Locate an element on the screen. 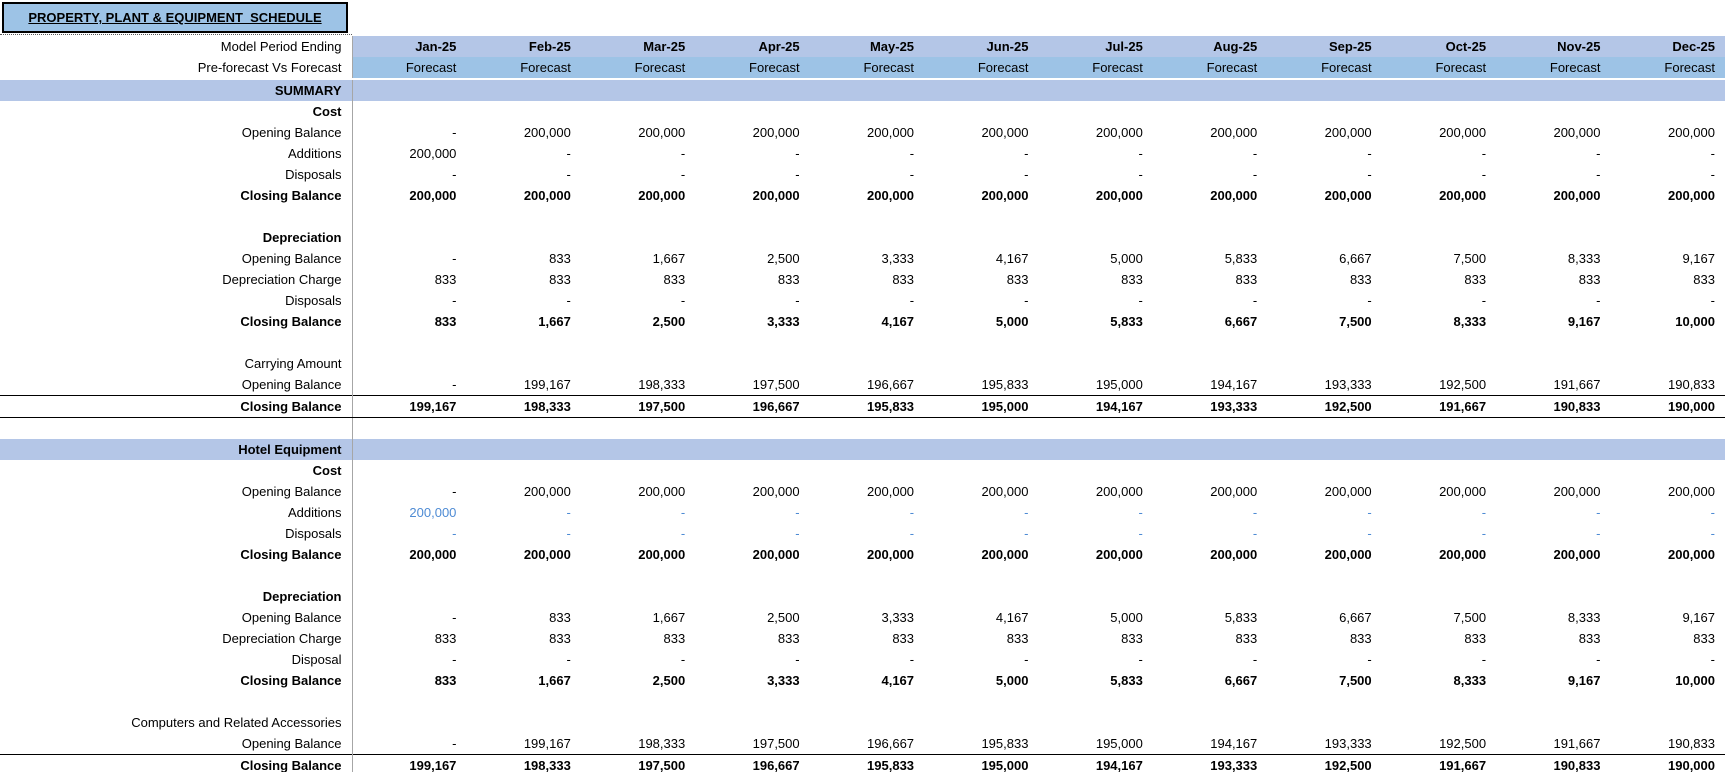  month-header-cell: Sep-25 is located at coordinates (1324, 46).